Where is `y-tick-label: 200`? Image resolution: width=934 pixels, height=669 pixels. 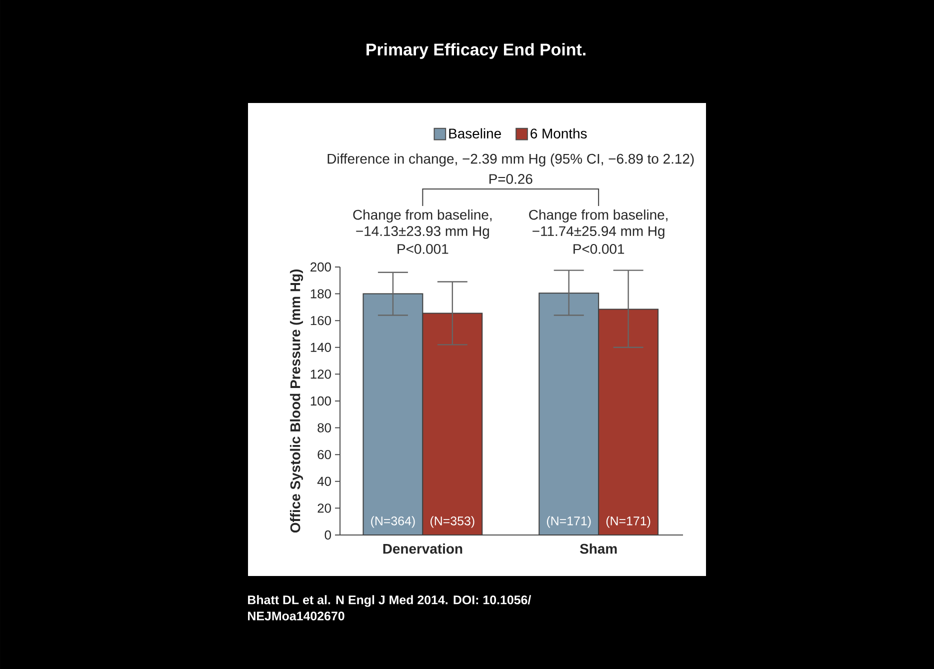 y-tick-label: 200 is located at coordinates (320, 267).